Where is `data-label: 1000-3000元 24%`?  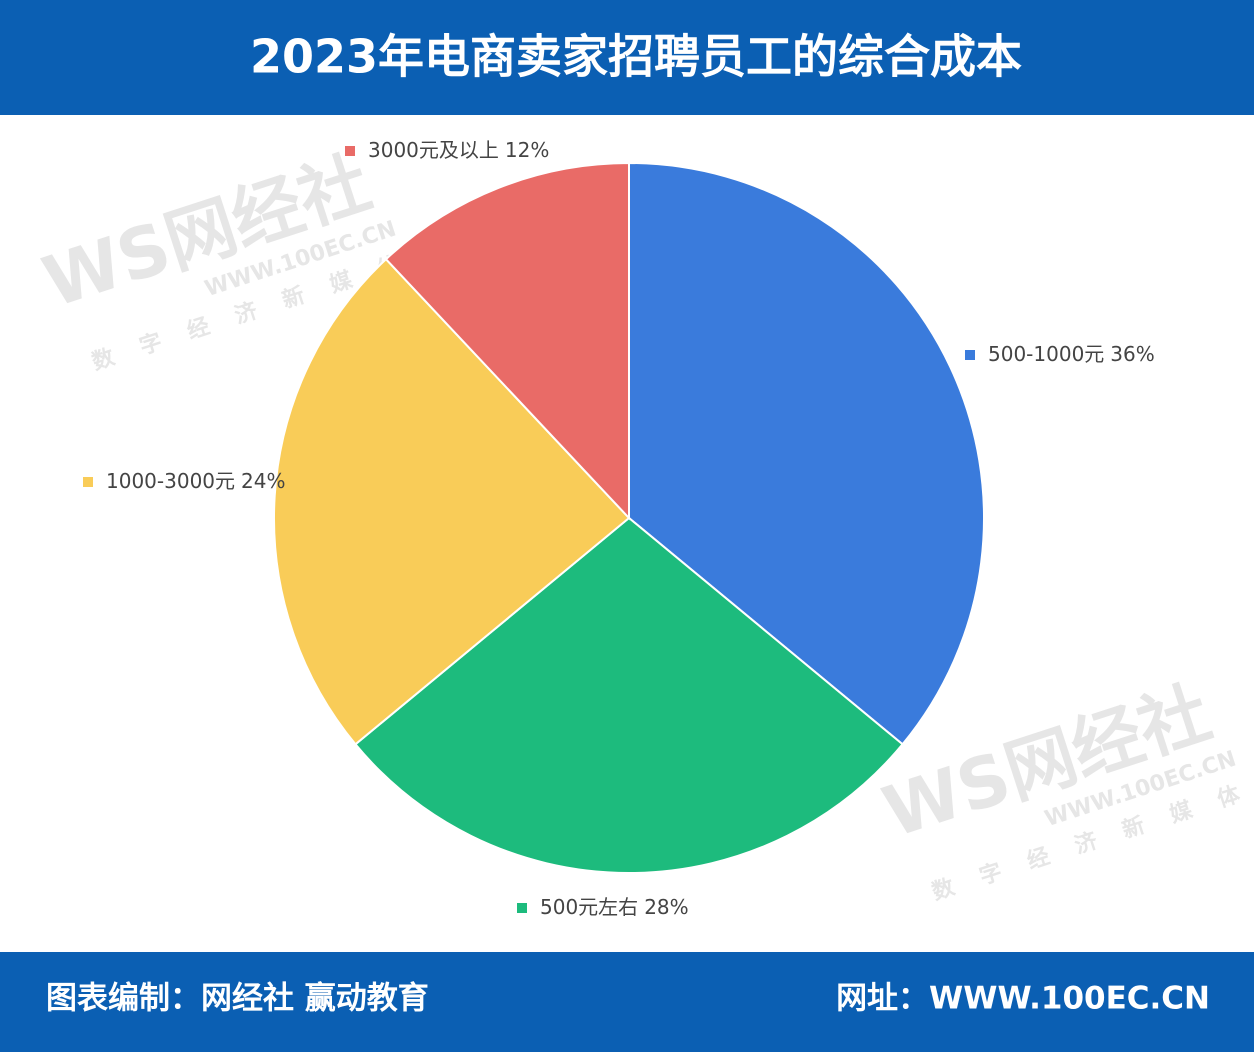
data-label: 1000-3000元 24% is located at coordinates (195, 481).